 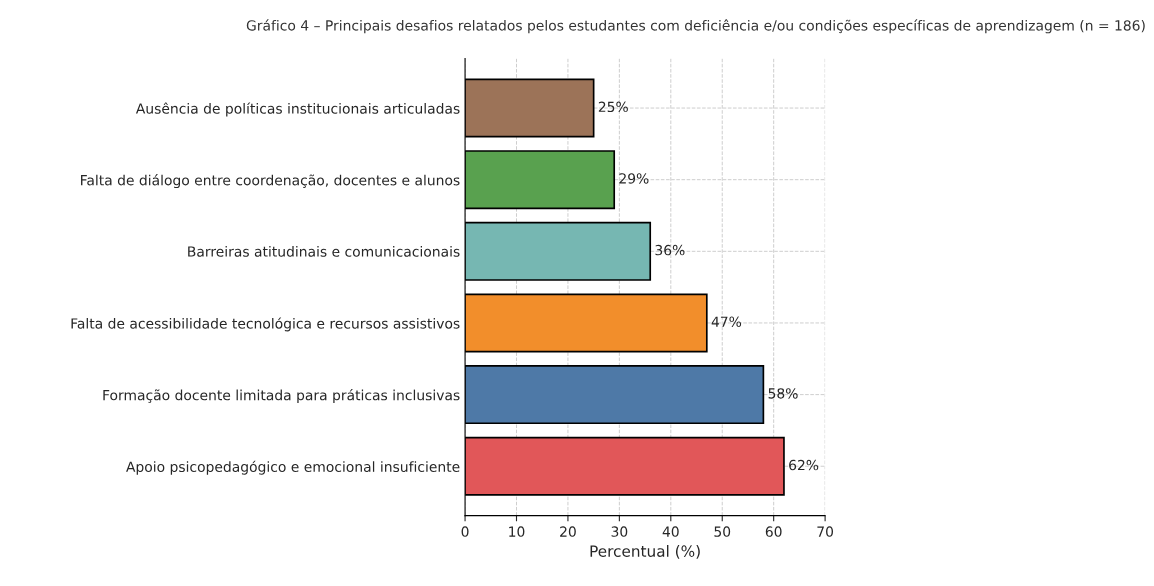 I want to click on y-tick-label: Apoio psicopedagógico e emocional insuficiente, so click(x=293, y=467).